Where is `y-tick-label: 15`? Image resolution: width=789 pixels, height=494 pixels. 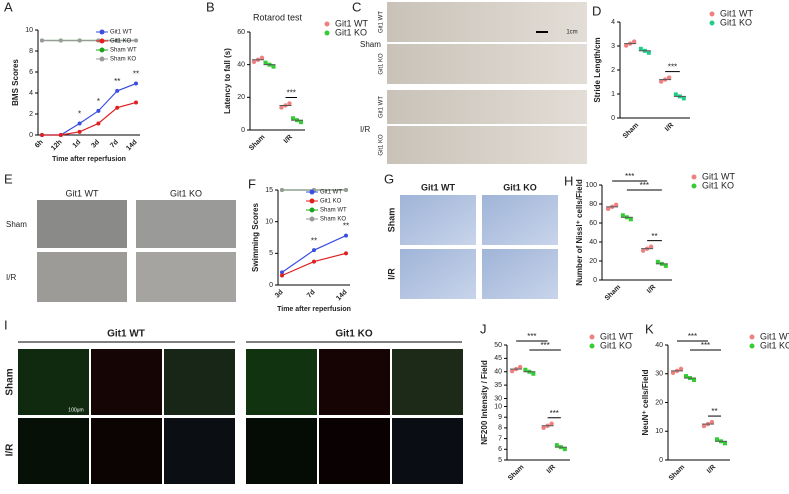
y-tick-label: 15 is located at coordinates (269, 190).